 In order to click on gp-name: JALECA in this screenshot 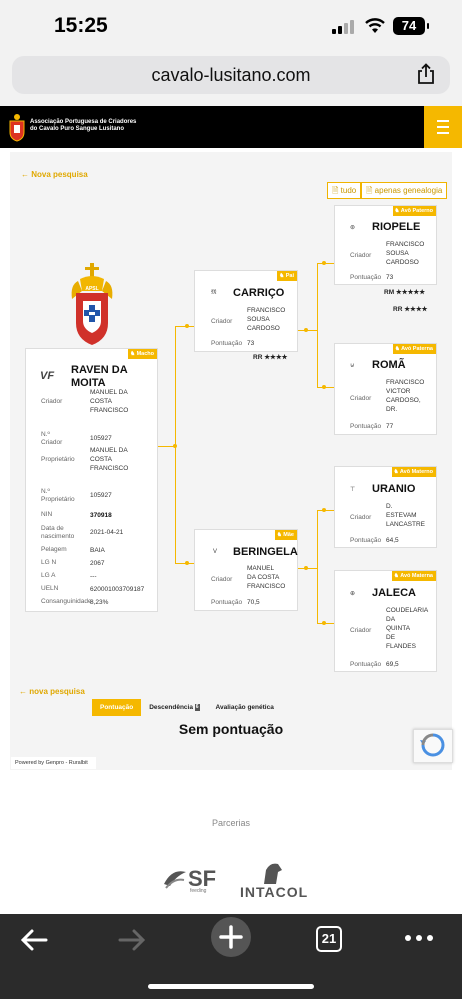, I will do `click(394, 593)`.